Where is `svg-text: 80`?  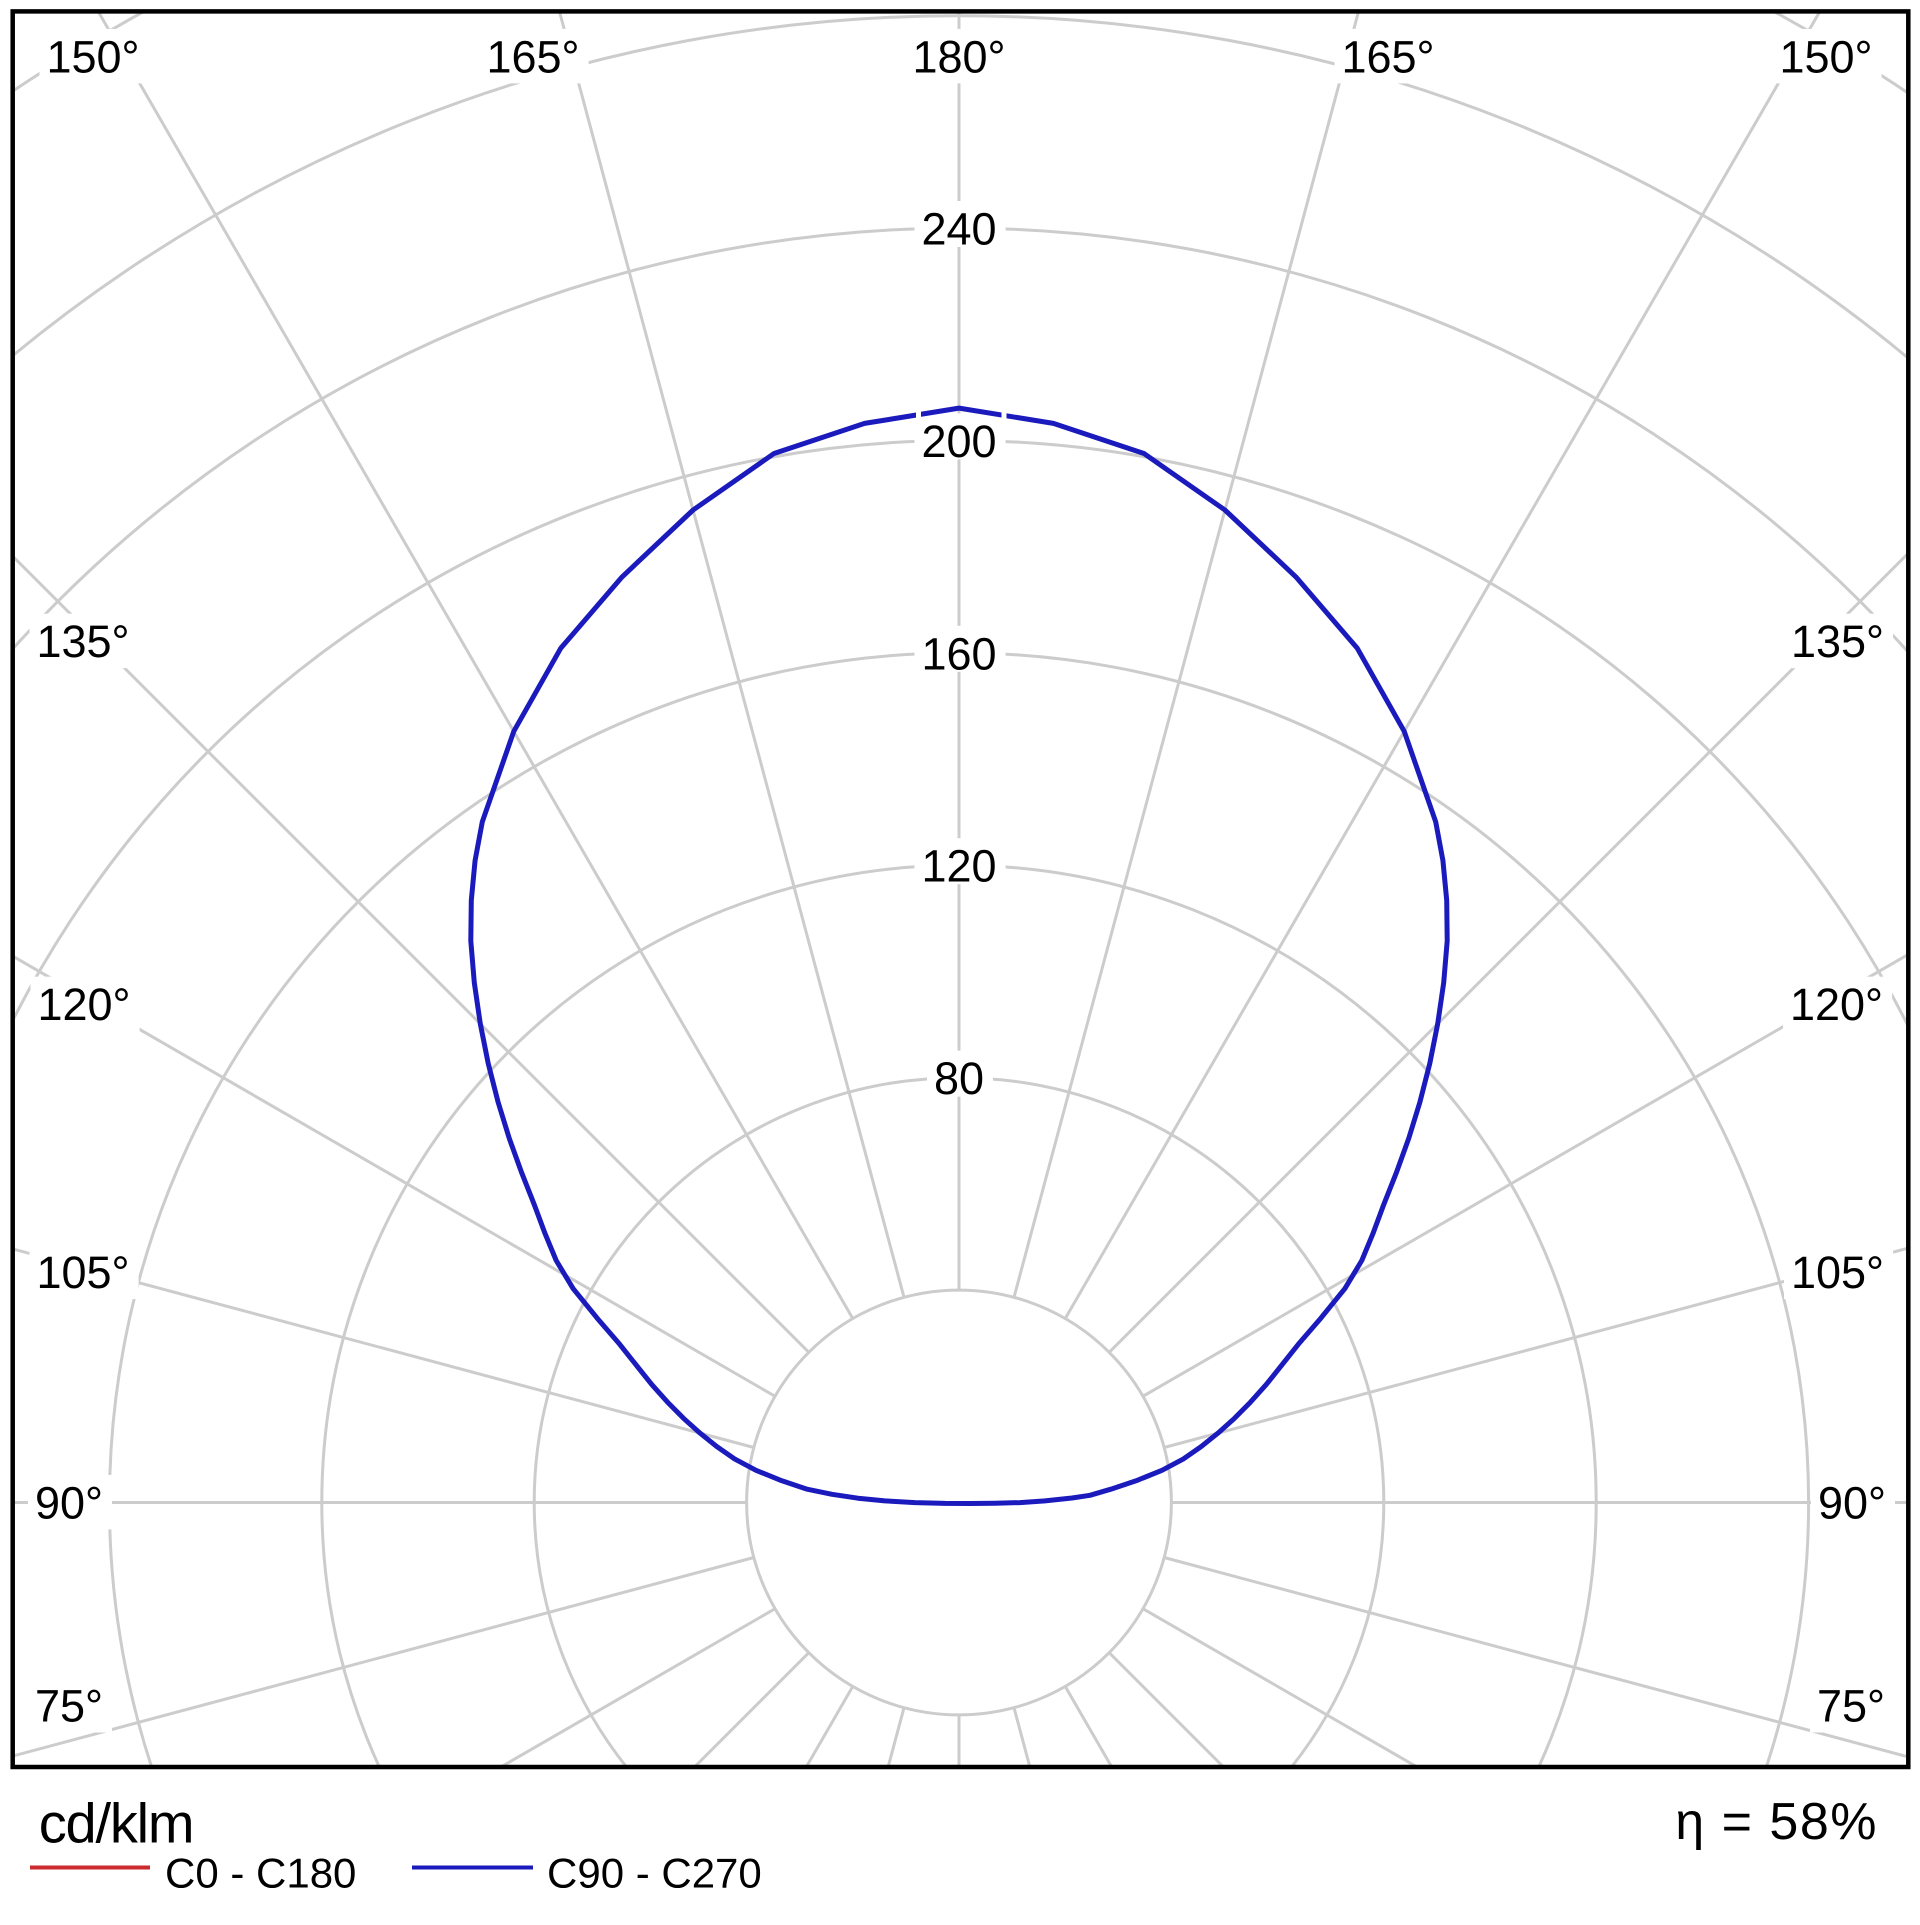 svg-text: 80 is located at coordinates (959, 1078).